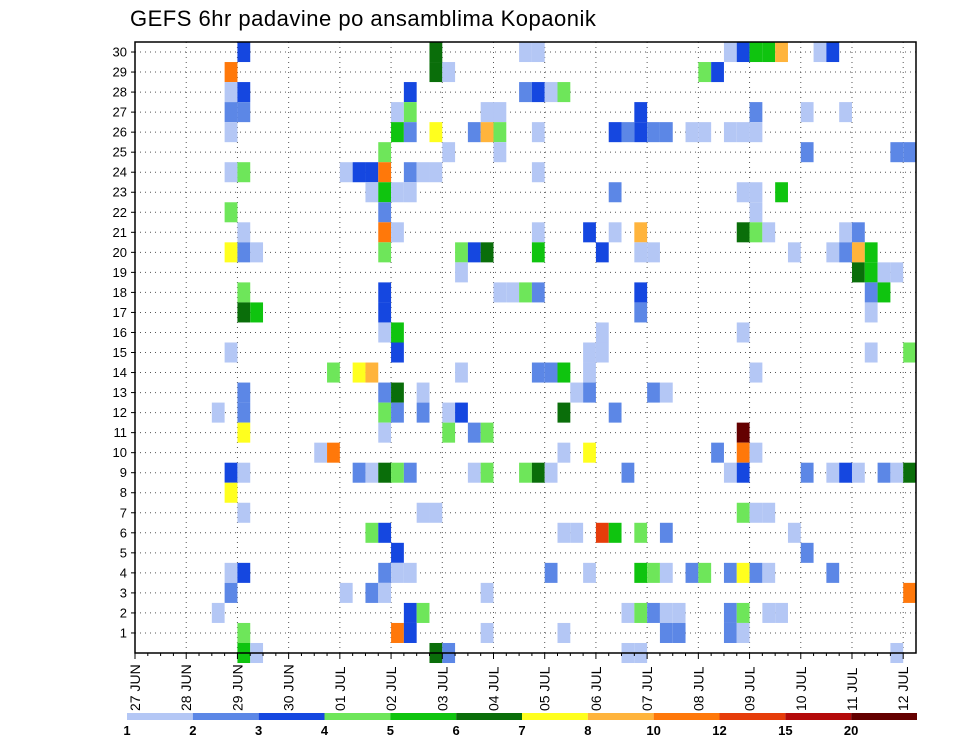 The width and height of the screenshot is (960, 742). Describe the element at coordinates (123, 572) in the screenshot. I see `y-tick-label: 4` at that location.